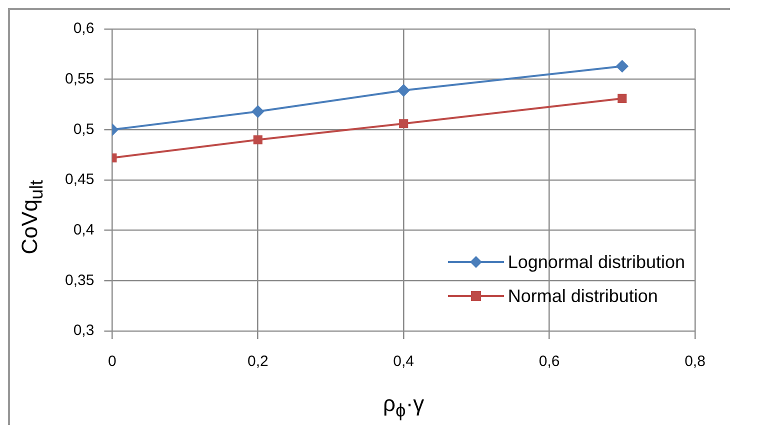  I want to click on x-tick-label: 0,2, so click(257, 361).